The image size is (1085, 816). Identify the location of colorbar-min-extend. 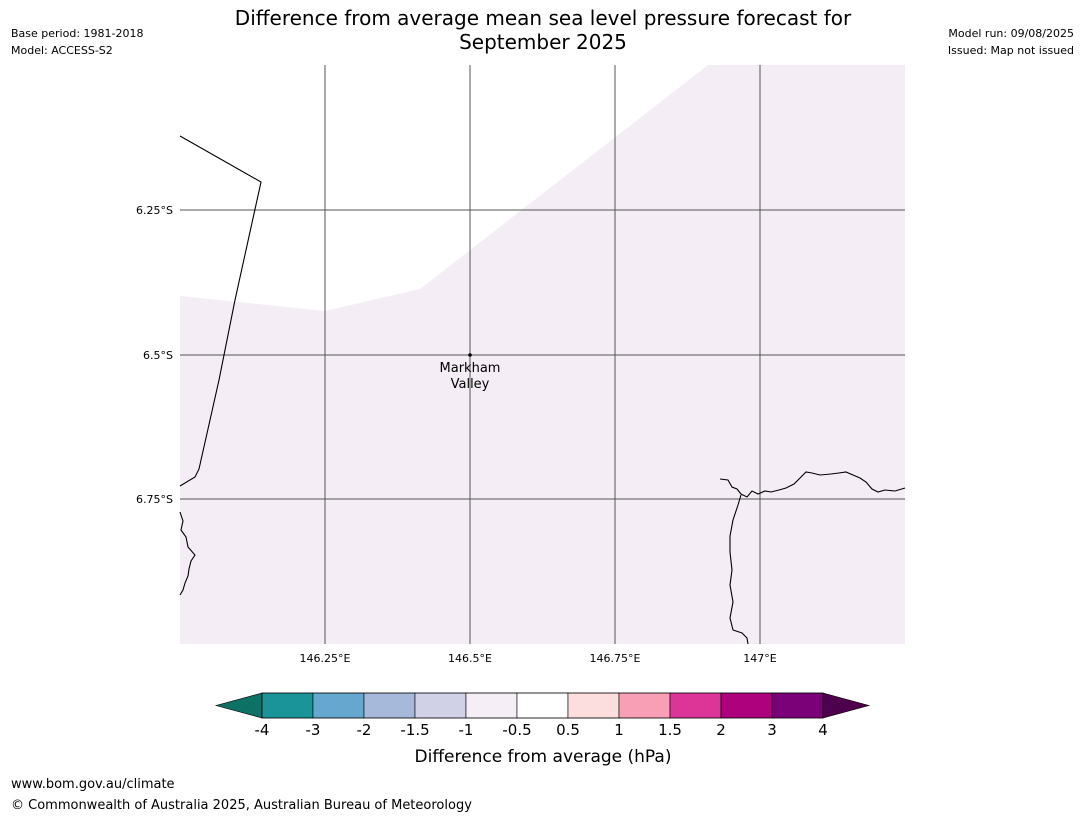
(238, 705).